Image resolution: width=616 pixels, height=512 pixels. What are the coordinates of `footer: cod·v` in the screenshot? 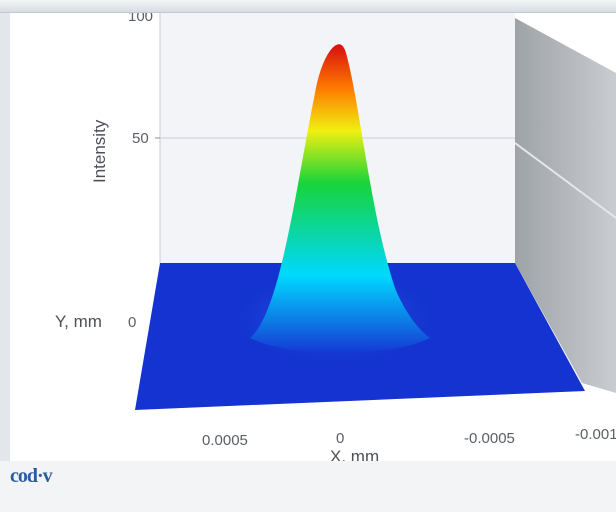 It's located at (308, 486).